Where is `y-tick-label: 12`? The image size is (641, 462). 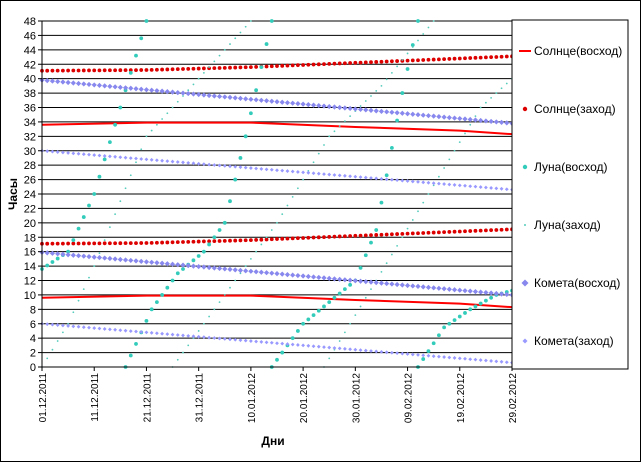 y-tick-label: 12 is located at coordinates (30, 282).